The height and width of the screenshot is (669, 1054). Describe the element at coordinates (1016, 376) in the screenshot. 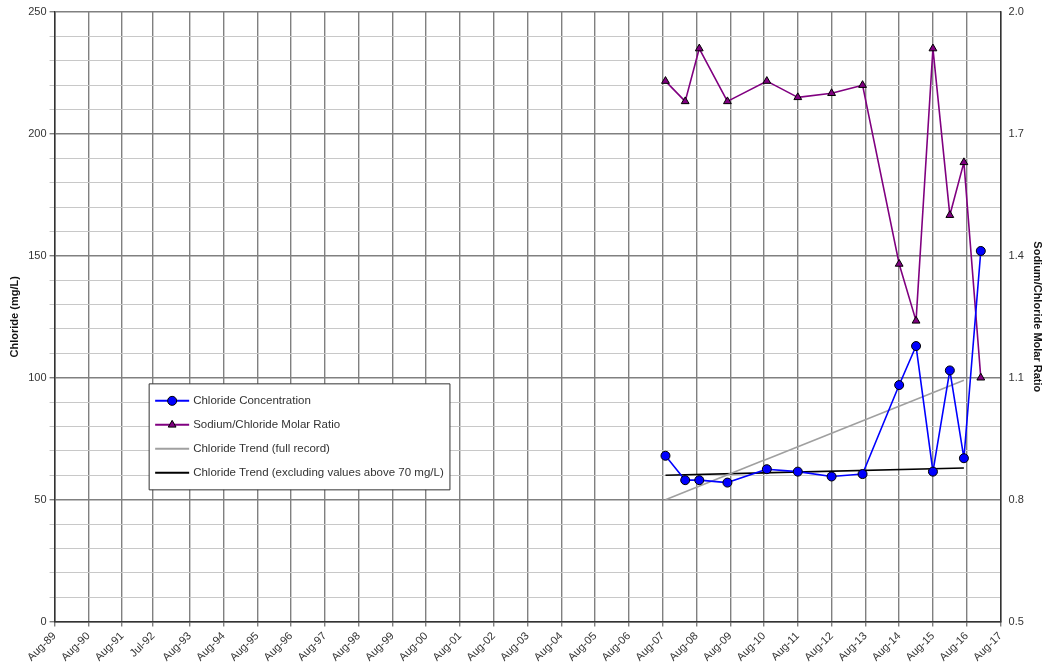

I see `y2-tick-label: 1.1` at that location.